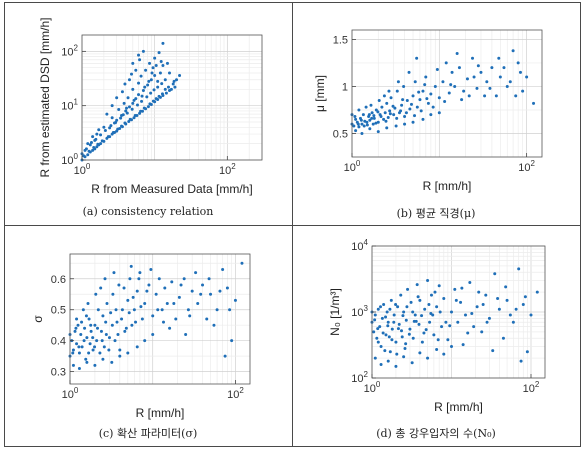  What do you see at coordinates (447, 93) in the screenshot?
I see `axes-frame` at bounding box center [447, 93].